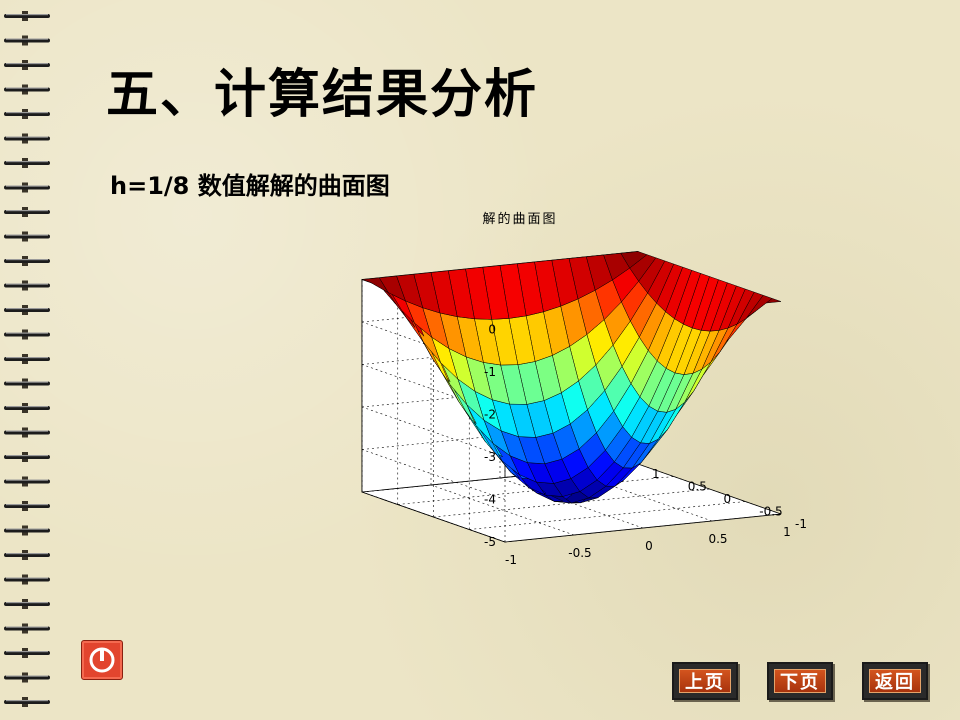 The width and height of the screenshot is (960, 720). I want to click on x-tick-label: -1, so click(511, 560).